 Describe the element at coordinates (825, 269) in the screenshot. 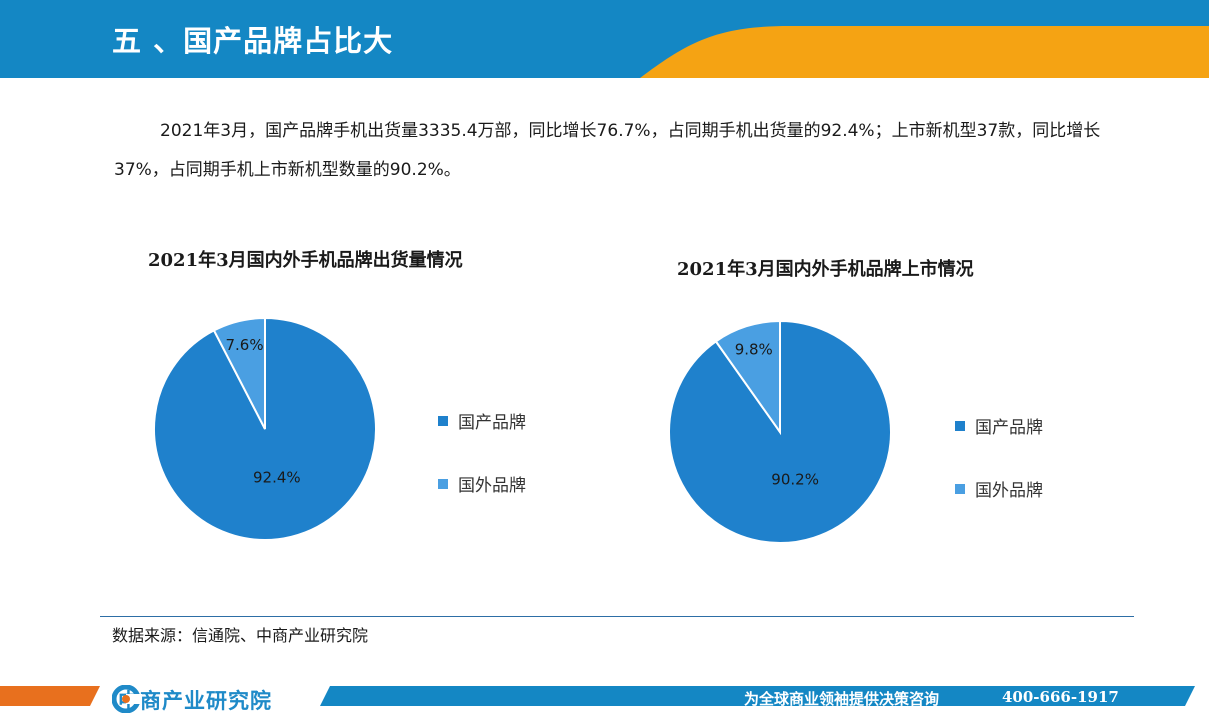

I see `chart-title-launches: 2021年3月国内外手机品牌上市情况` at that location.